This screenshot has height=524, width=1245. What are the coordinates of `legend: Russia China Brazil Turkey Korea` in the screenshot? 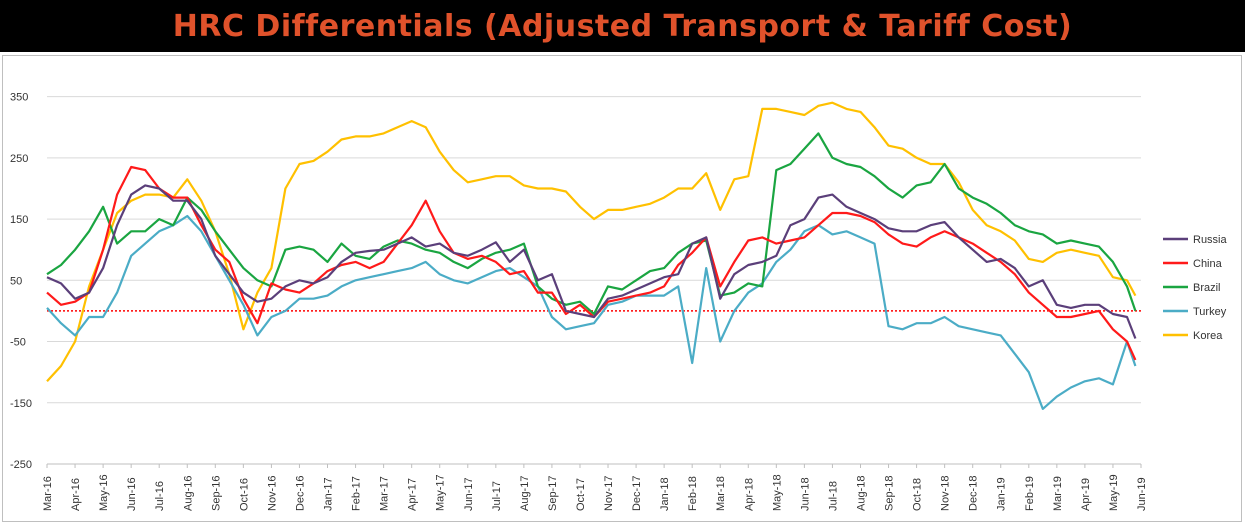 It's located at (1195, 288).